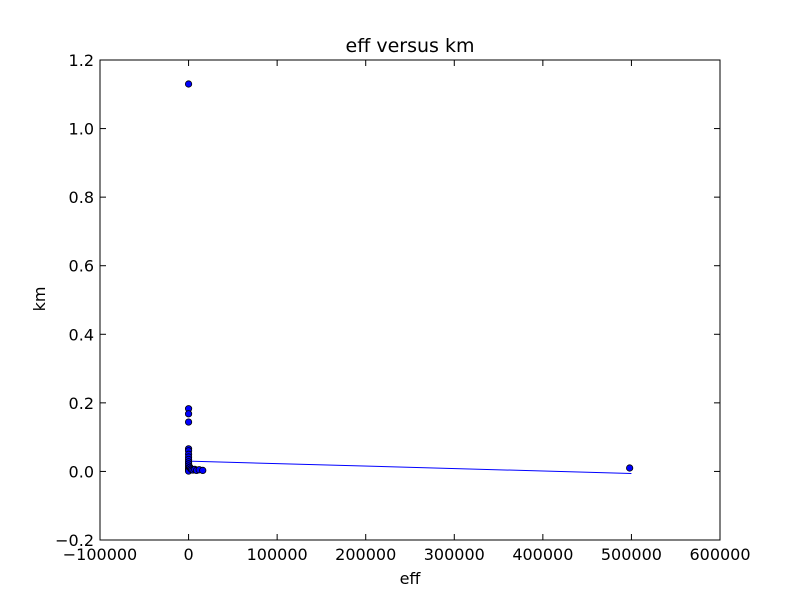  I want to click on y-tick-label: 1.2, so click(81, 60).